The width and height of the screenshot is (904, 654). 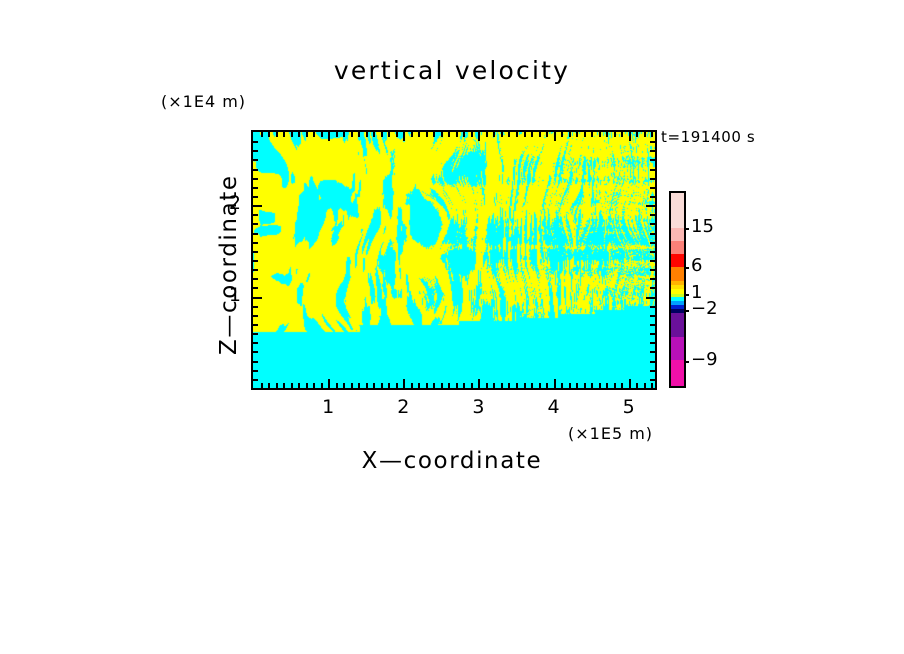 What do you see at coordinates (704, 308) in the screenshot?
I see `colorbar-label: −2` at bounding box center [704, 308].